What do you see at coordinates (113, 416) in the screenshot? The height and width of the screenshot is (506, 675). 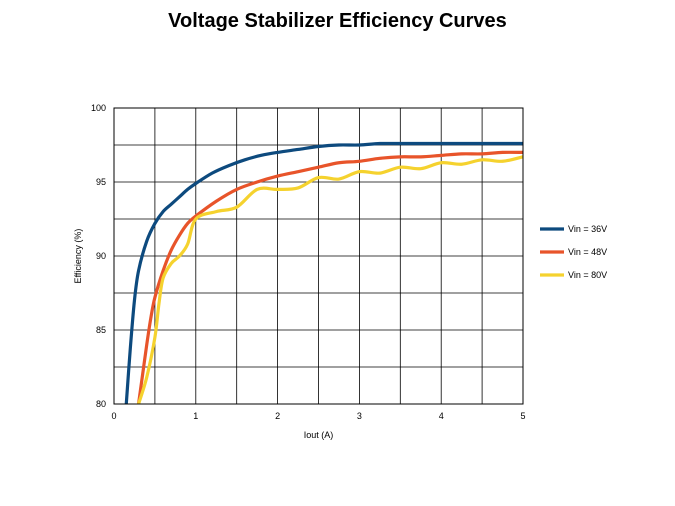 I see `x-tick-label: 0` at bounding box center [113, 416].